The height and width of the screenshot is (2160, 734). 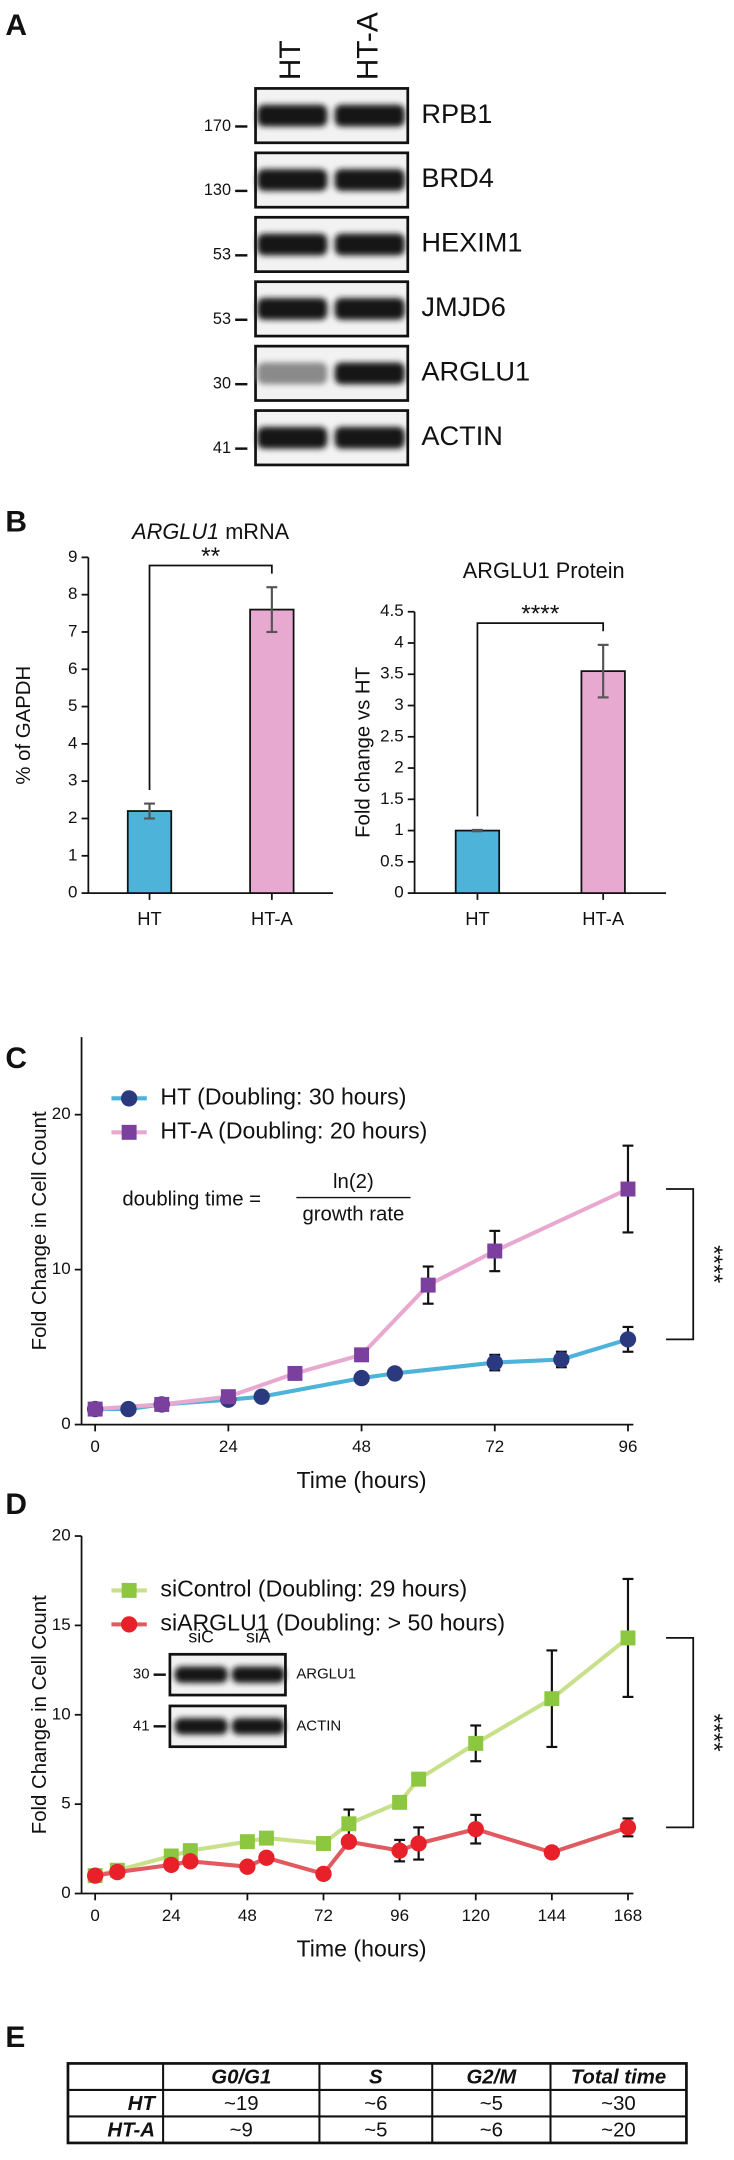 I want to click on table-cell: ~9, so click(x=241, y=2130).